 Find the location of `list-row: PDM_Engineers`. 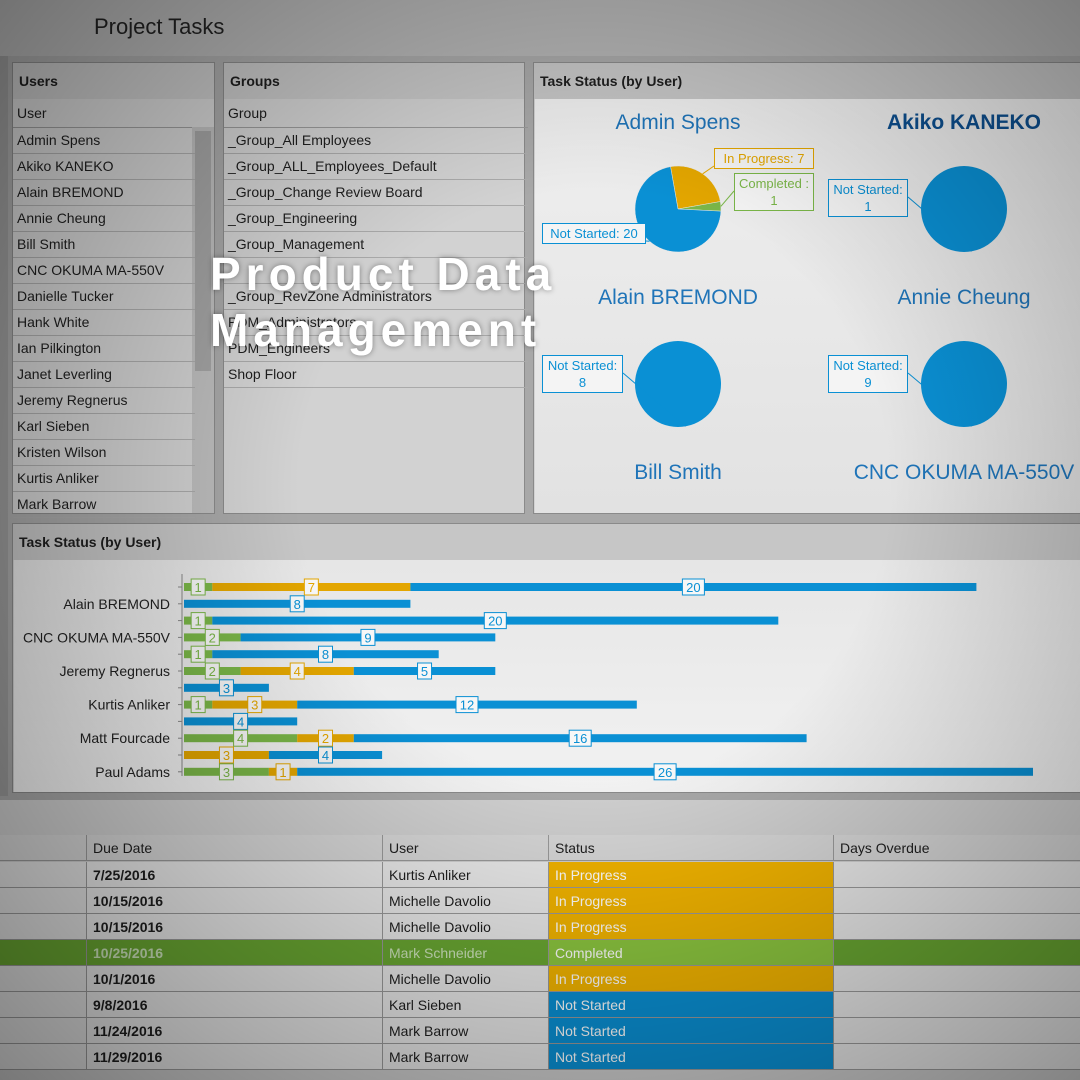

list-row: PDM_Engineers is located at coordinates (376, 348).